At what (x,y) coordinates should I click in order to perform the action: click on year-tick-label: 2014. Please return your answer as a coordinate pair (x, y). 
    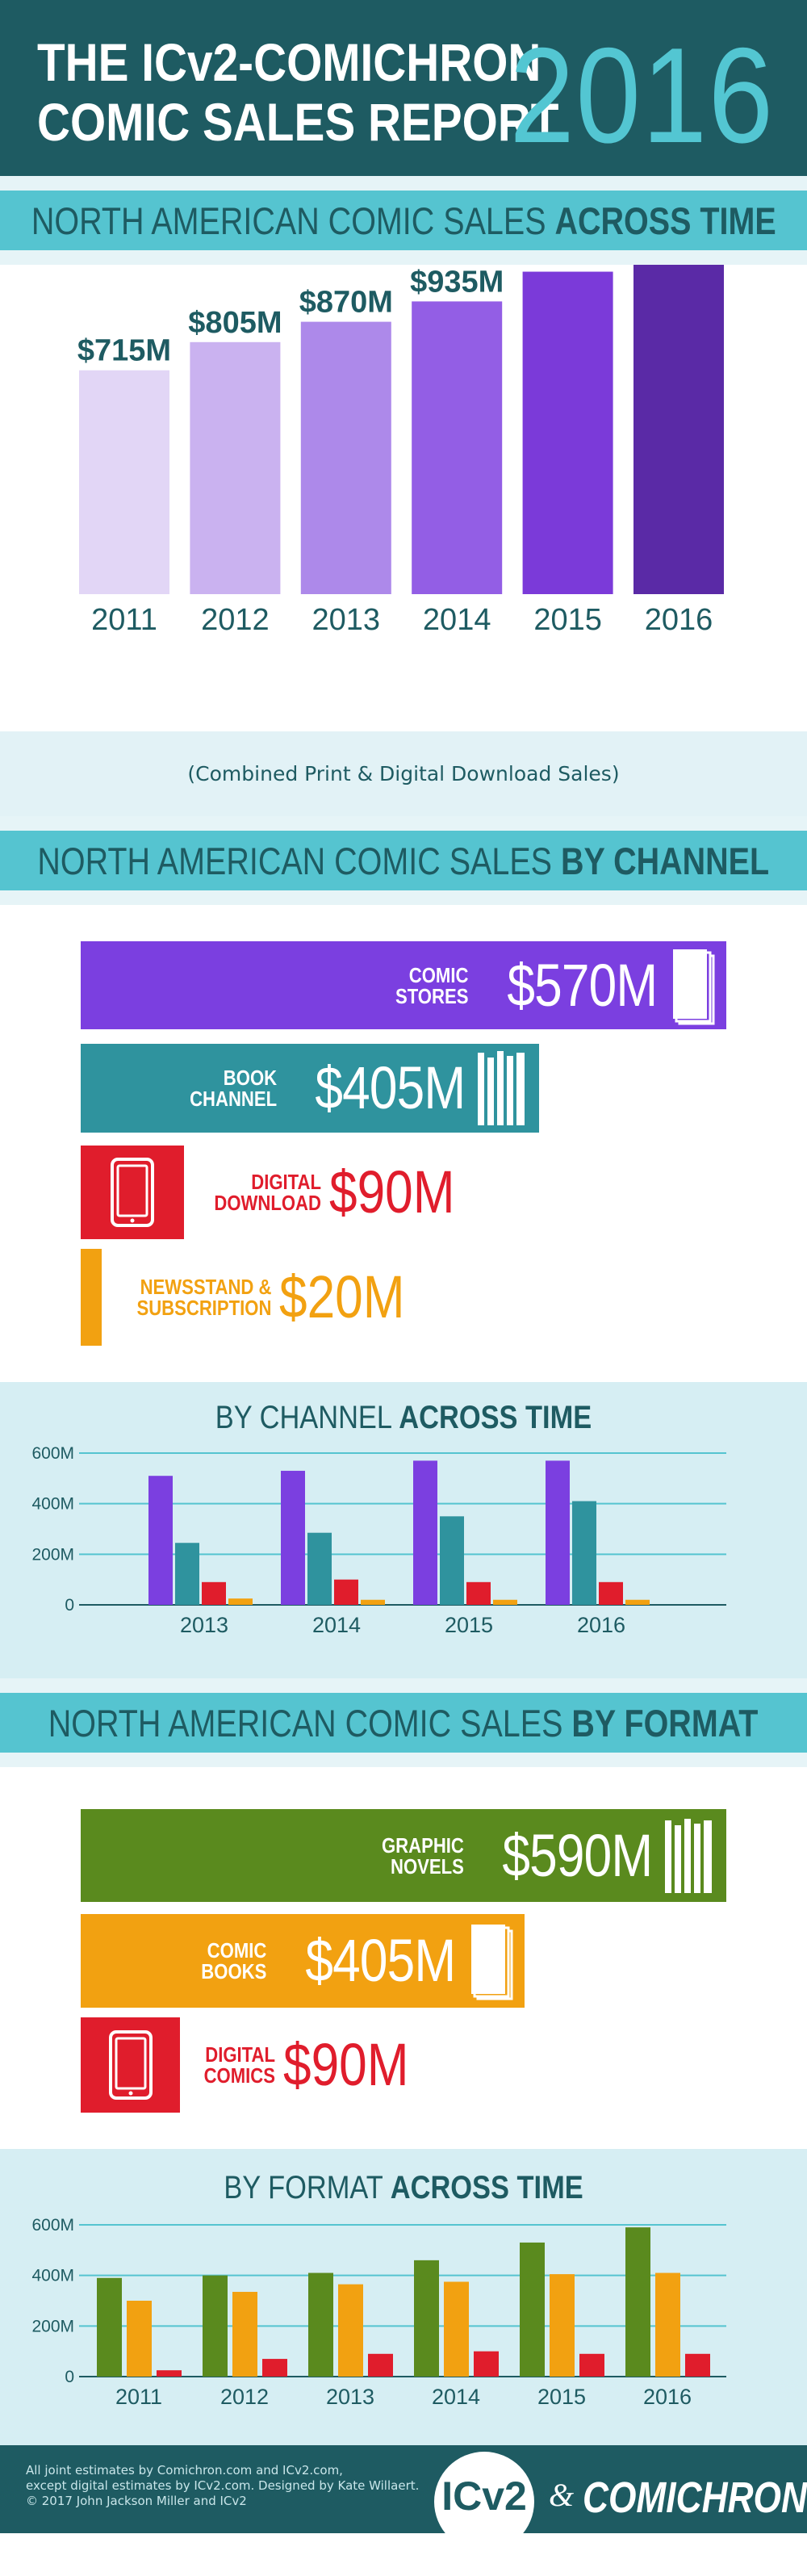
    Looking at the image, I should click on (457, 620).